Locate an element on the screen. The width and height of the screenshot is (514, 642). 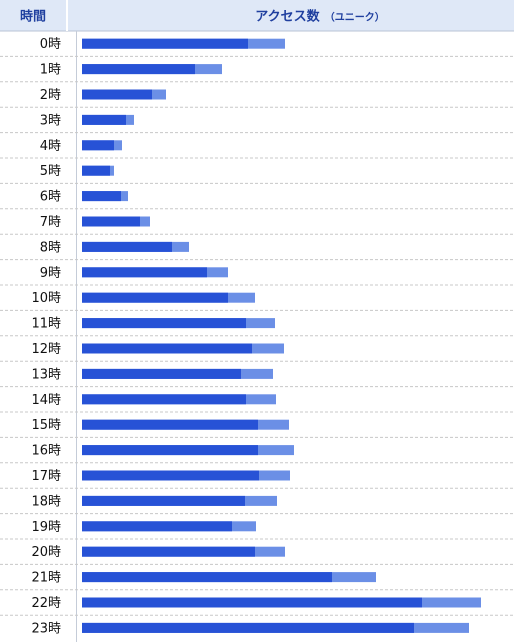
hour-label: 23時 is located at coordinates (46, 628).